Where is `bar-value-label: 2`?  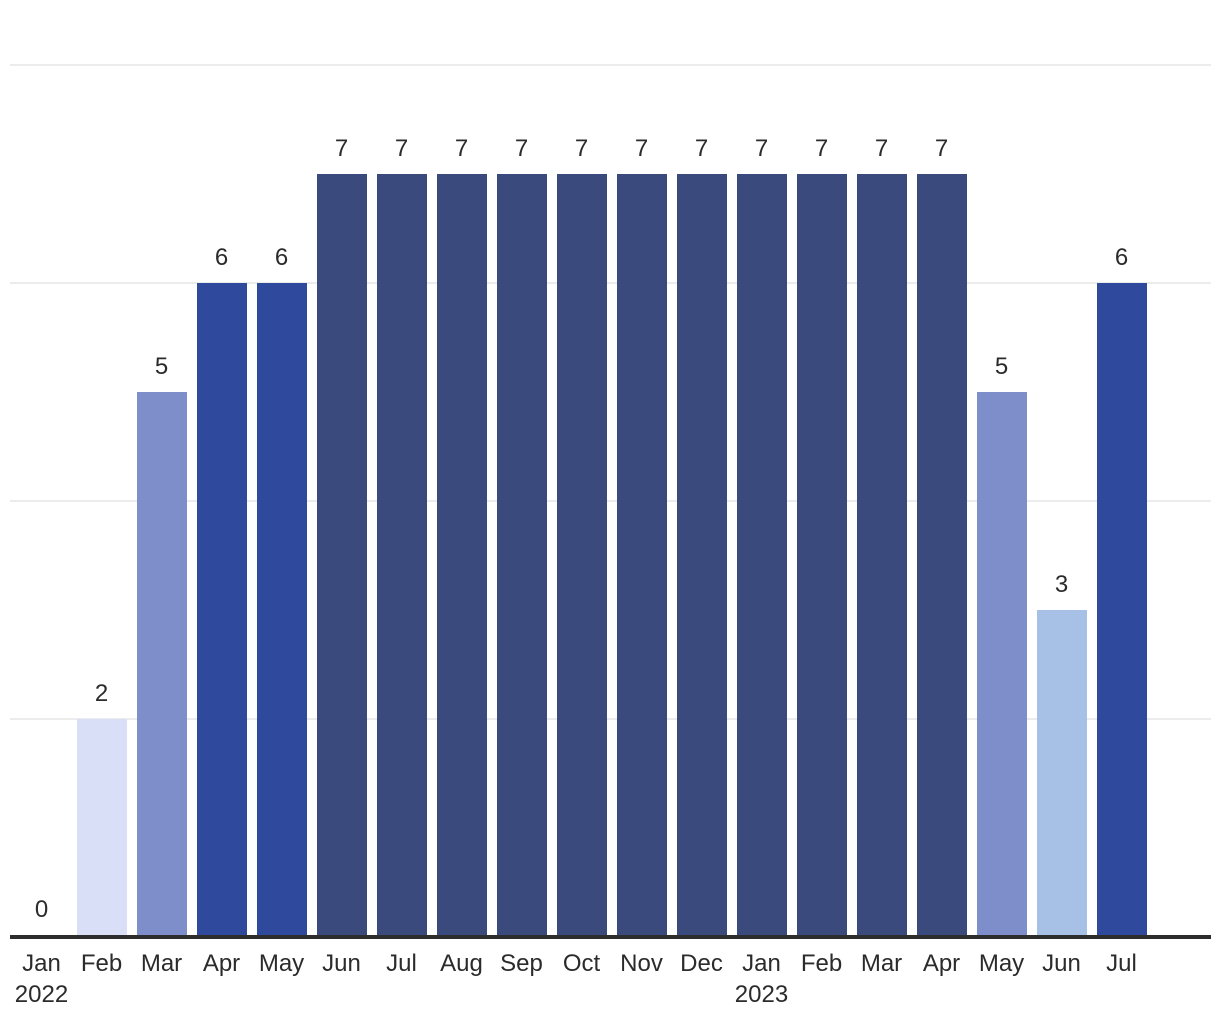 bar-value-label: 2 is located at coordinates (101, 693).